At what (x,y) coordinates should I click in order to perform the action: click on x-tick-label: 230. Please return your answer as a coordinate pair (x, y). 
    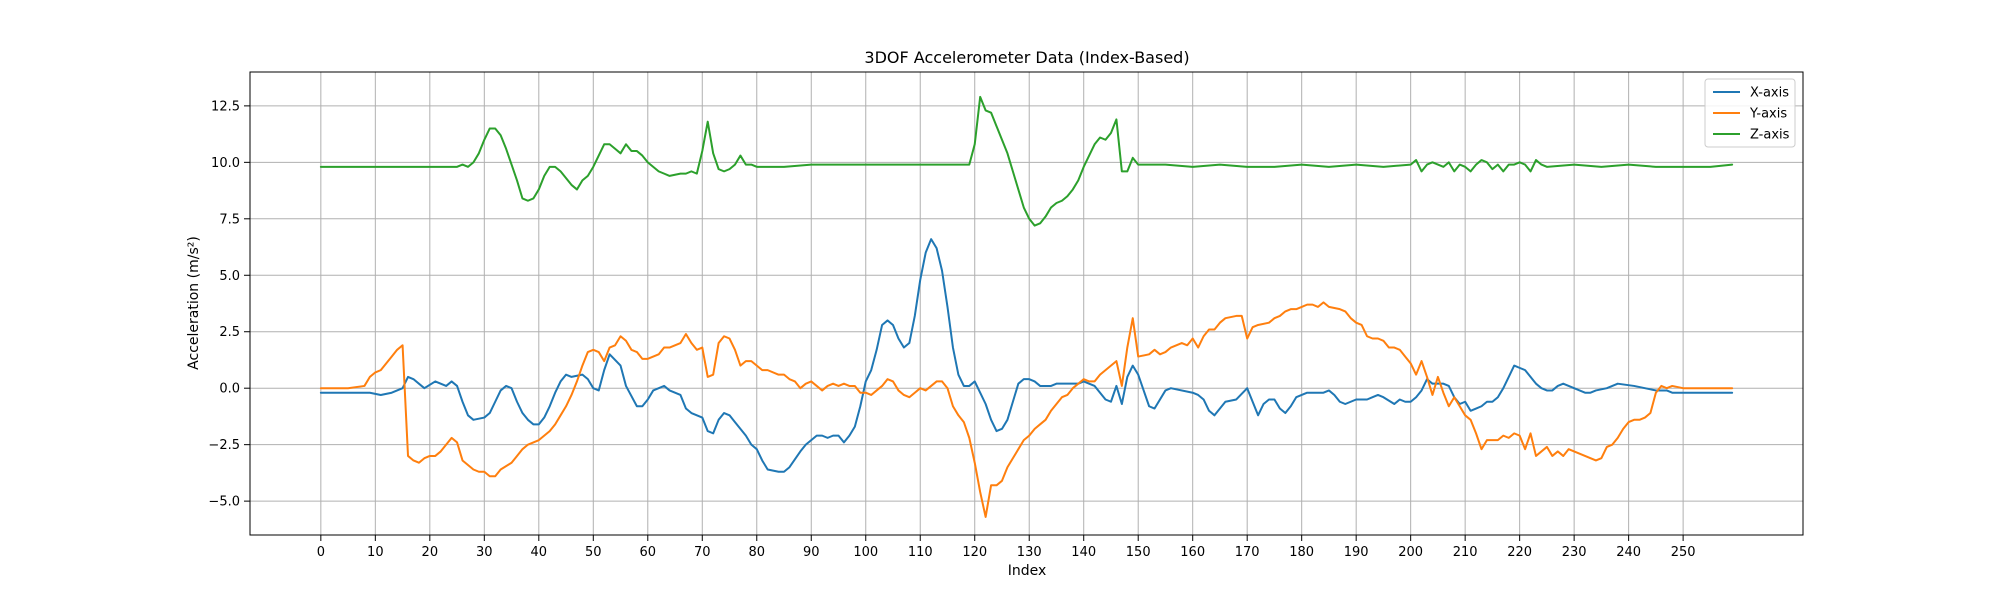
    Looking at the image, I should click on (1574, 552).